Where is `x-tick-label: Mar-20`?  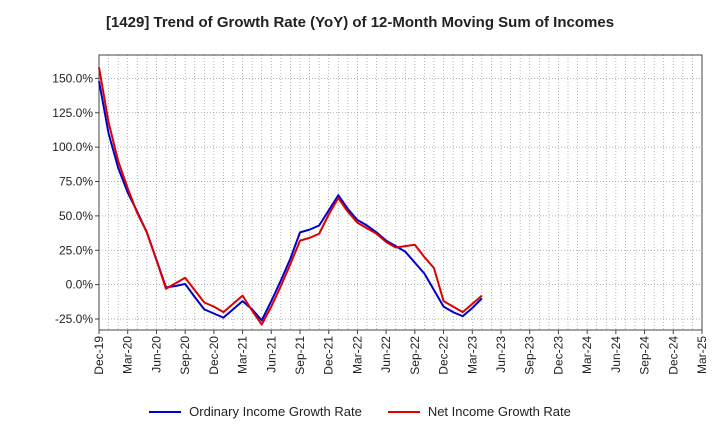
x-tick-label: Mar-20 is located at coordinates (128, 355).